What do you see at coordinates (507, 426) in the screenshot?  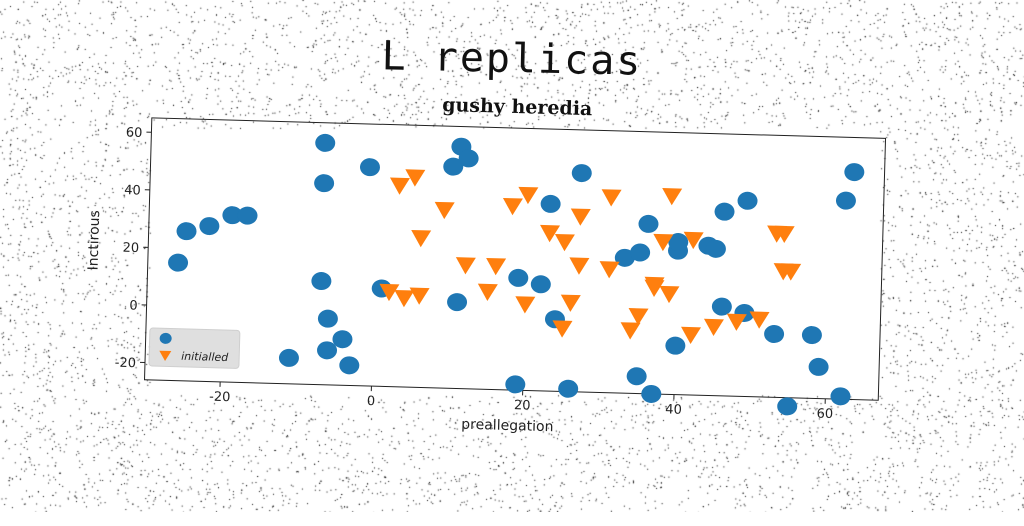 I see `x-axis-label: preallegation` at bounding box center [507, 426].